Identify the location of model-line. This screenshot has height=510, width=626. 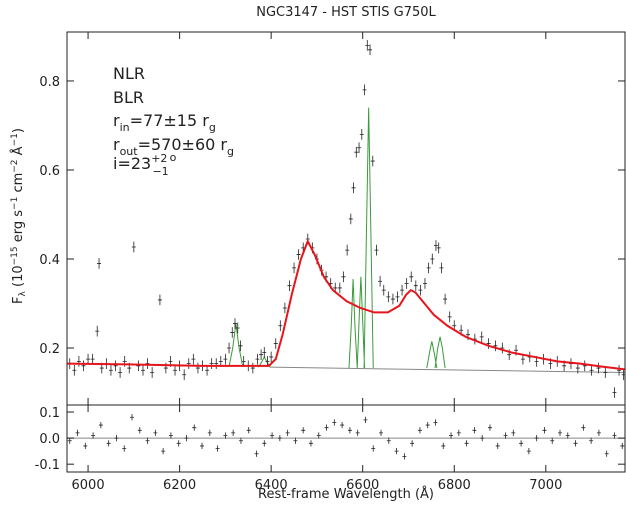
(447, 370).